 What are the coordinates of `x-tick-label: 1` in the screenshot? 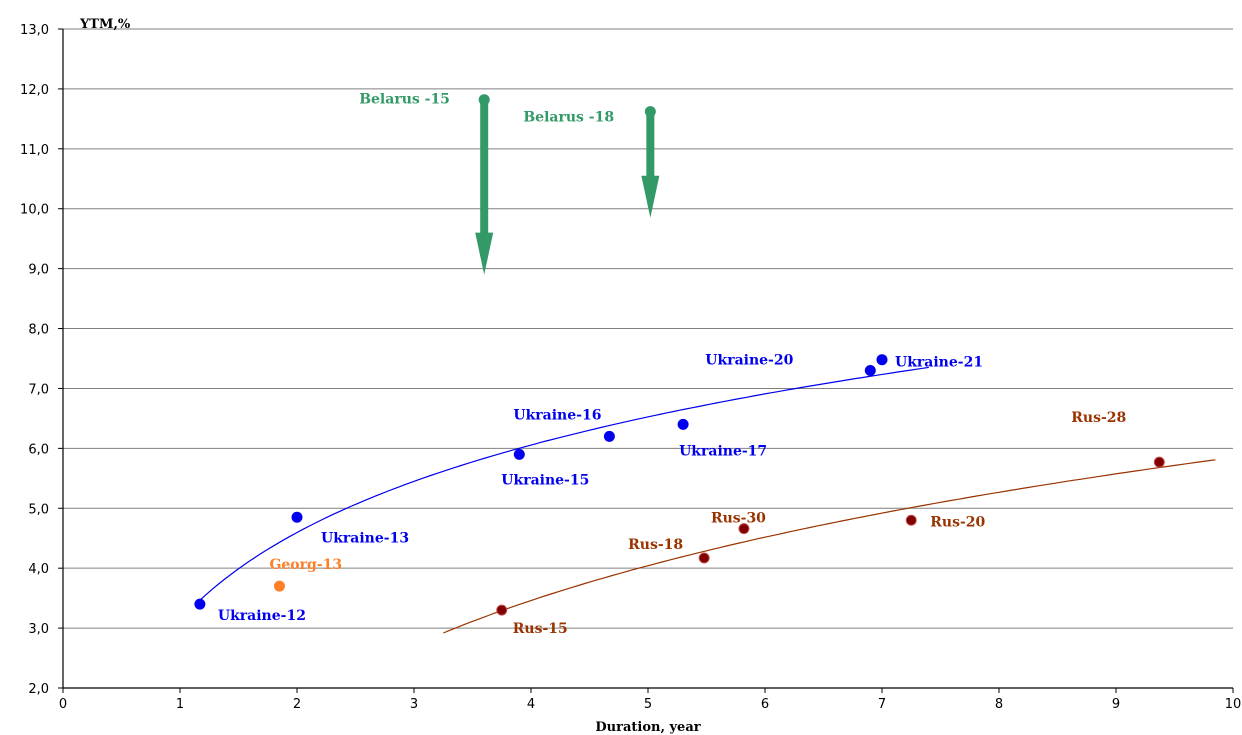 It's located at (180, 704).